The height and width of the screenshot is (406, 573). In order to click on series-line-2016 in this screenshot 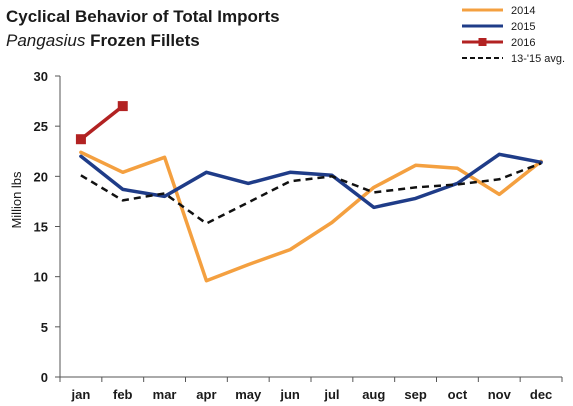, I will do `click(102, 122)`.